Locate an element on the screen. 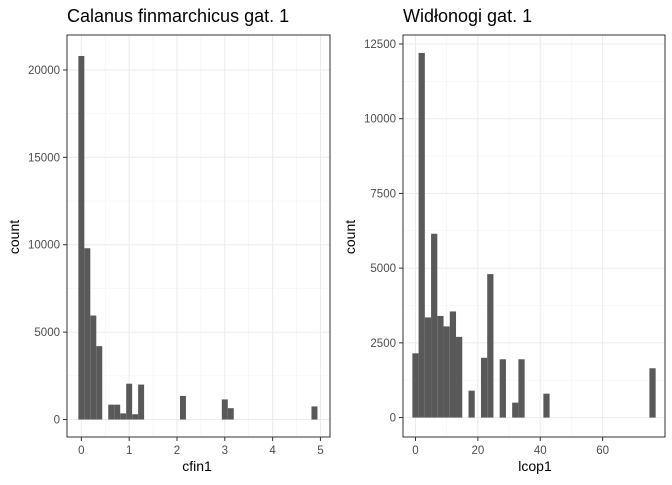 The image size is (672, 485). x-tick-label: 2 is located at coordinates (177, 451).